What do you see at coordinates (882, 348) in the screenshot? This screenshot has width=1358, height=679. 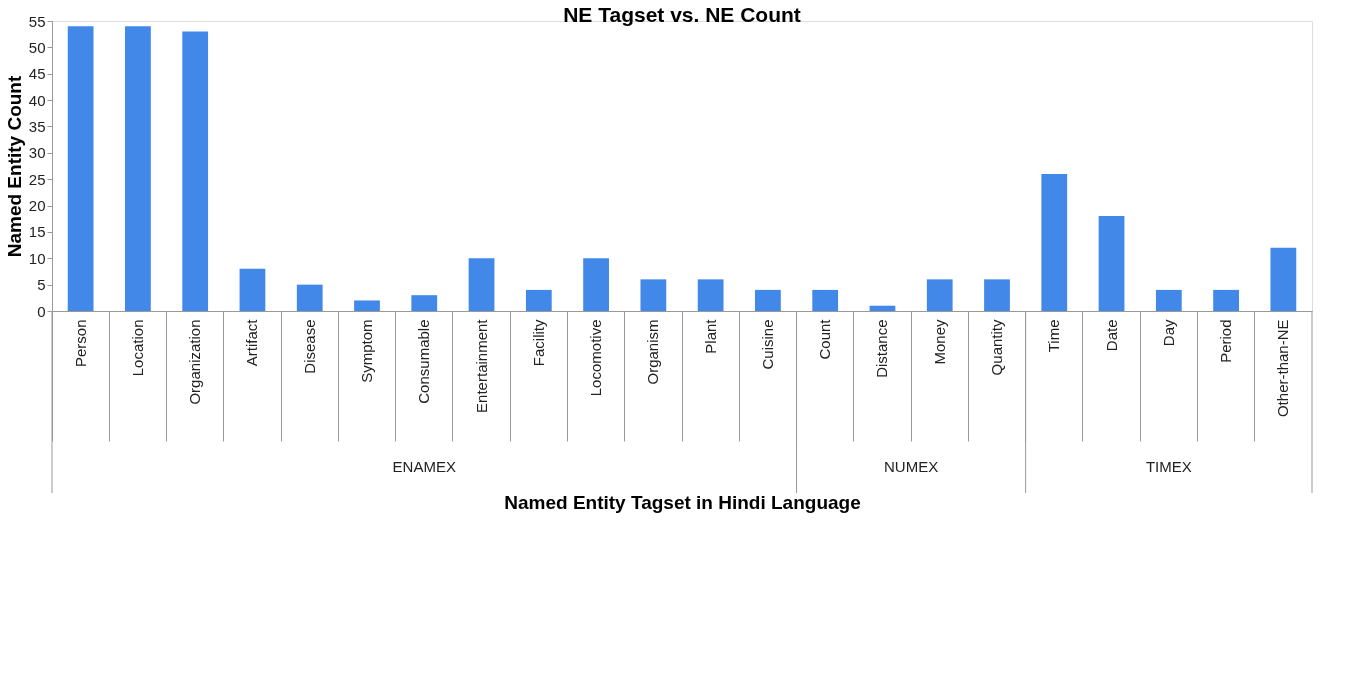 I see `x-tick-label: Distance` at bounding box center [882, 348].